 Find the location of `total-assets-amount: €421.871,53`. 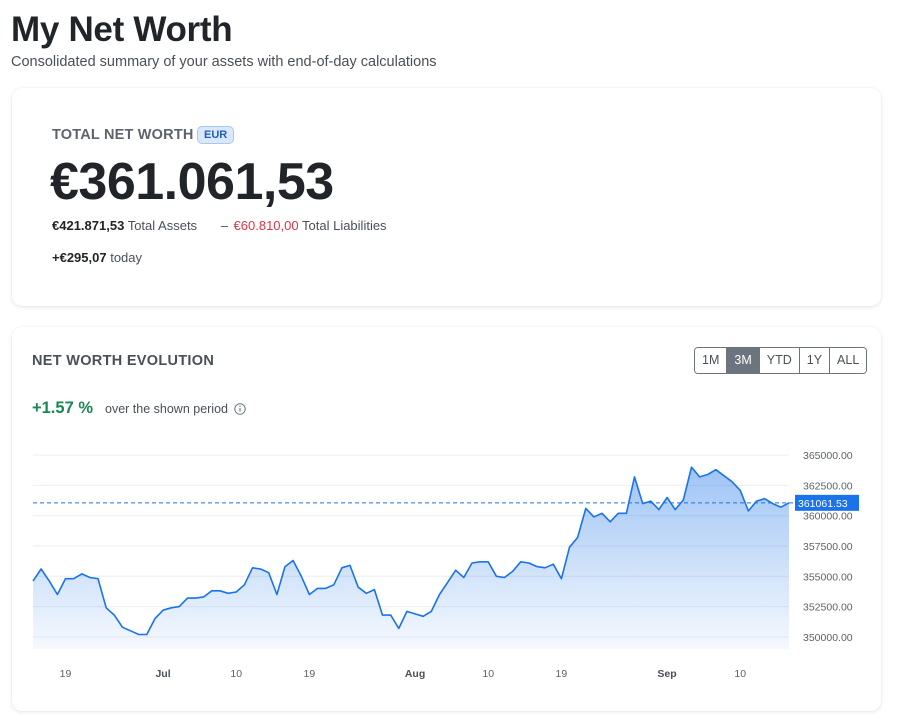

total-assets-amount: €421.871,53 is located at coordinates (88, 225).